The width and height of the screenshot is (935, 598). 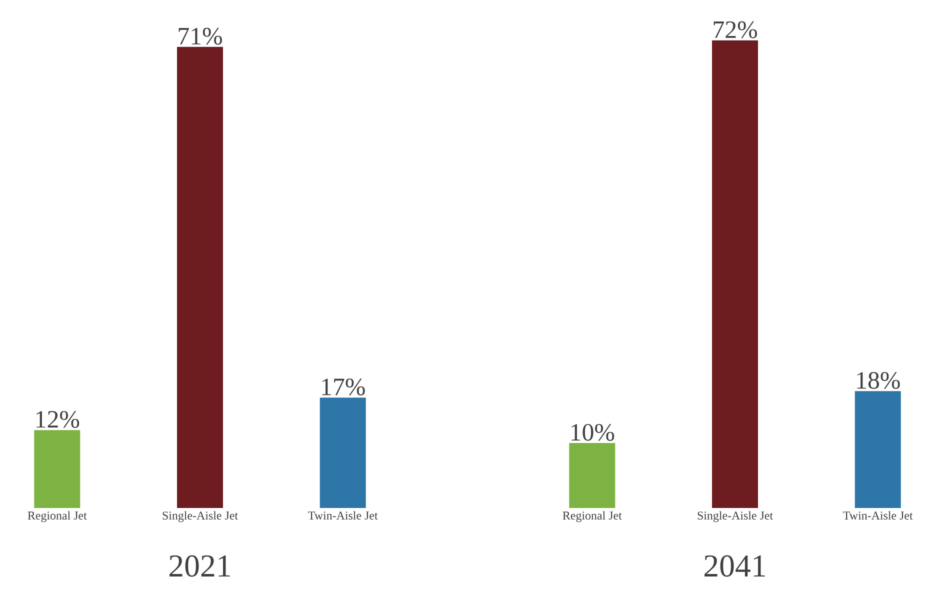 What do you see at coordinates (878, 380) in the screenshot?
I see `data-label: 18%` at bounding box center [878, 380].